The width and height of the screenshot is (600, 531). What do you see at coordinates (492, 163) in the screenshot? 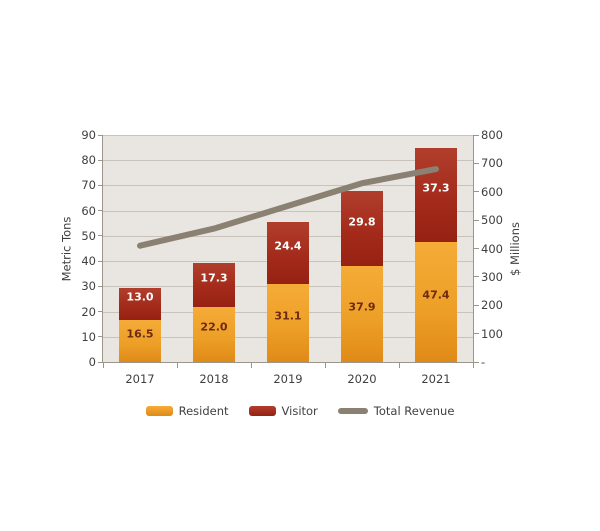
I see `right-tick-label: 700` at bounding box center [492, 163].